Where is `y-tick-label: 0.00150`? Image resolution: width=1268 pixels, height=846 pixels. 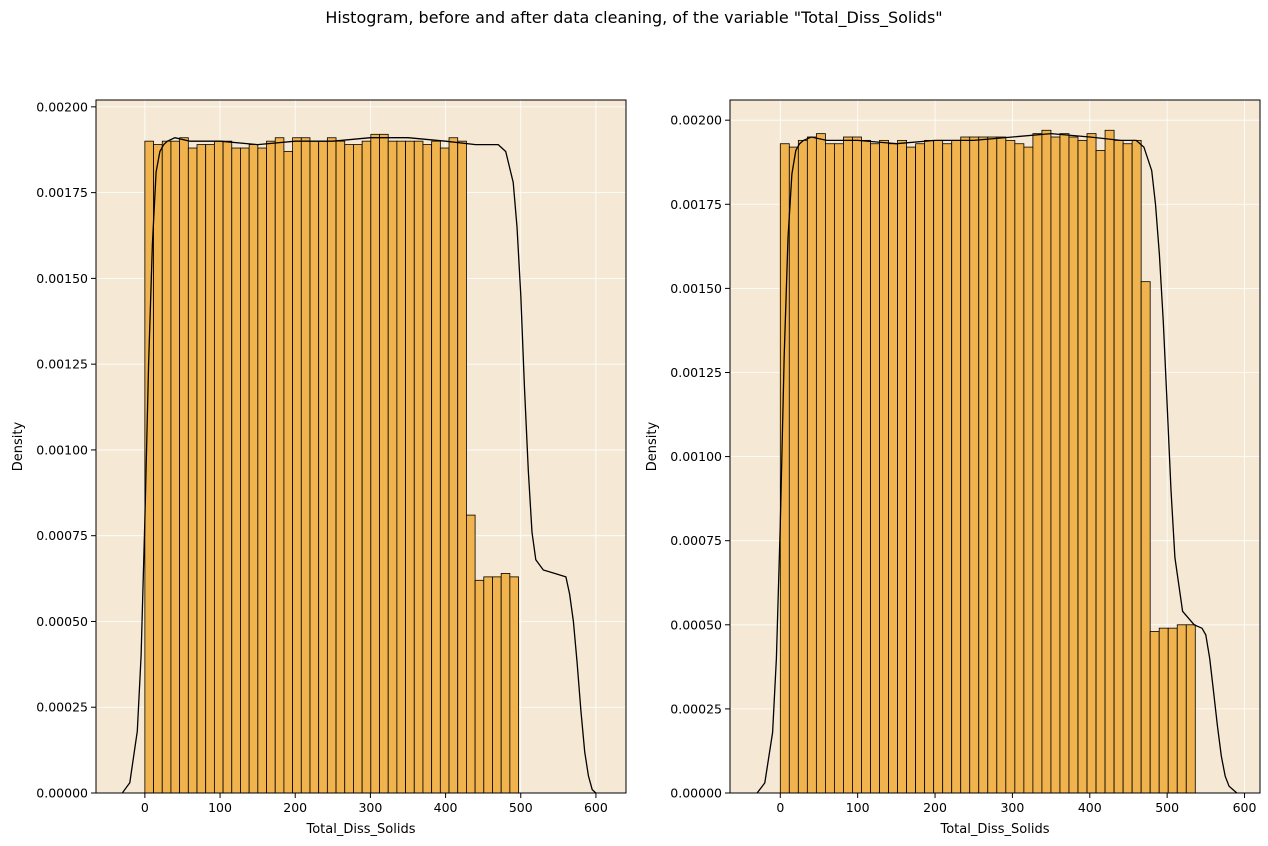 y-tick-label: 0.00150 is located at coordinates (62, 278).